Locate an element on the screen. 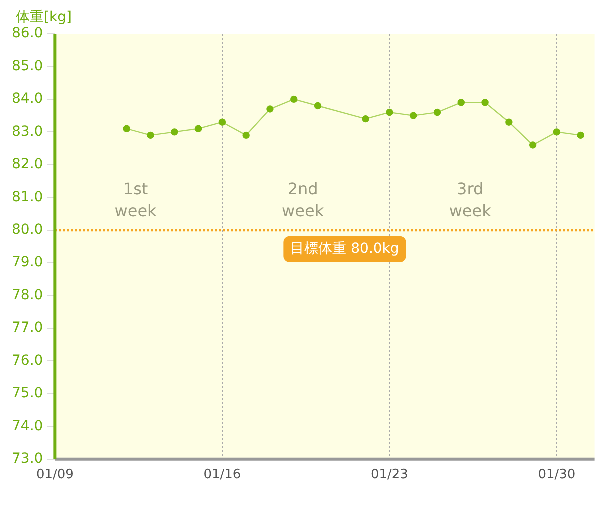 The height and width of the screenshot is (505, 608). annotation: 3rd week is located at coordinates (470, 199).